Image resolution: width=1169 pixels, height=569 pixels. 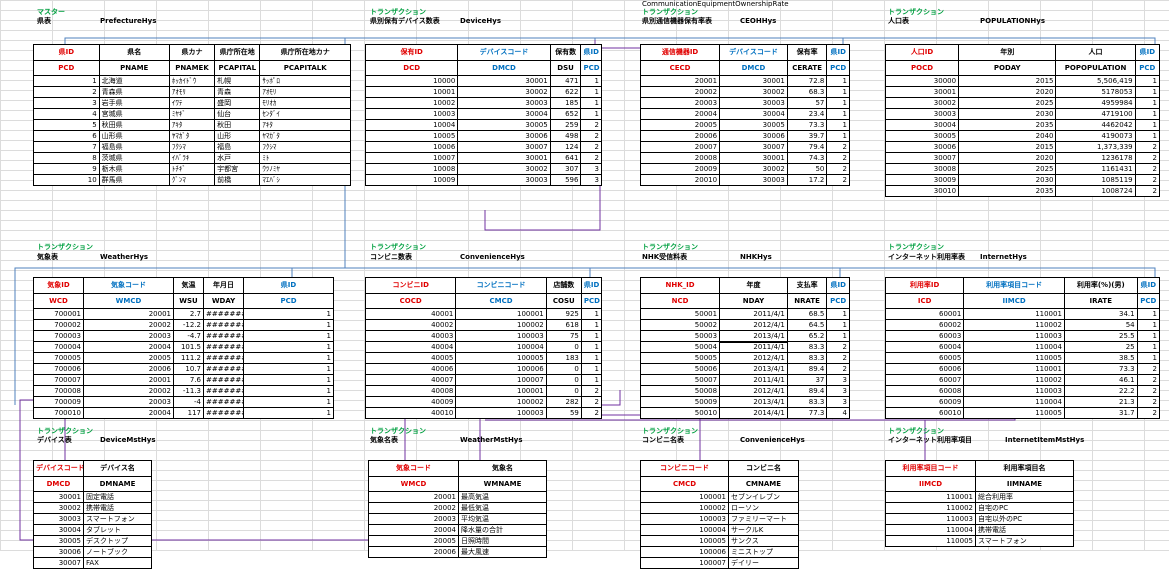 What do you see at coordinates (591, 52) in the screenshot?
I see `dev-header-h1-3: 県ID` at bounding box center [591, 52].